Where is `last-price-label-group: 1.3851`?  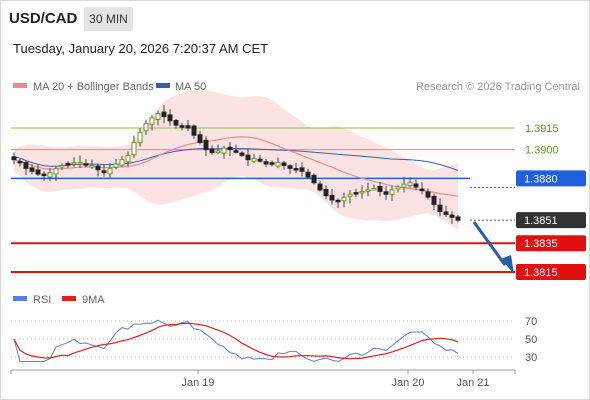 last-price-label-group: 1.3851 is located at coordinates (551, 220).